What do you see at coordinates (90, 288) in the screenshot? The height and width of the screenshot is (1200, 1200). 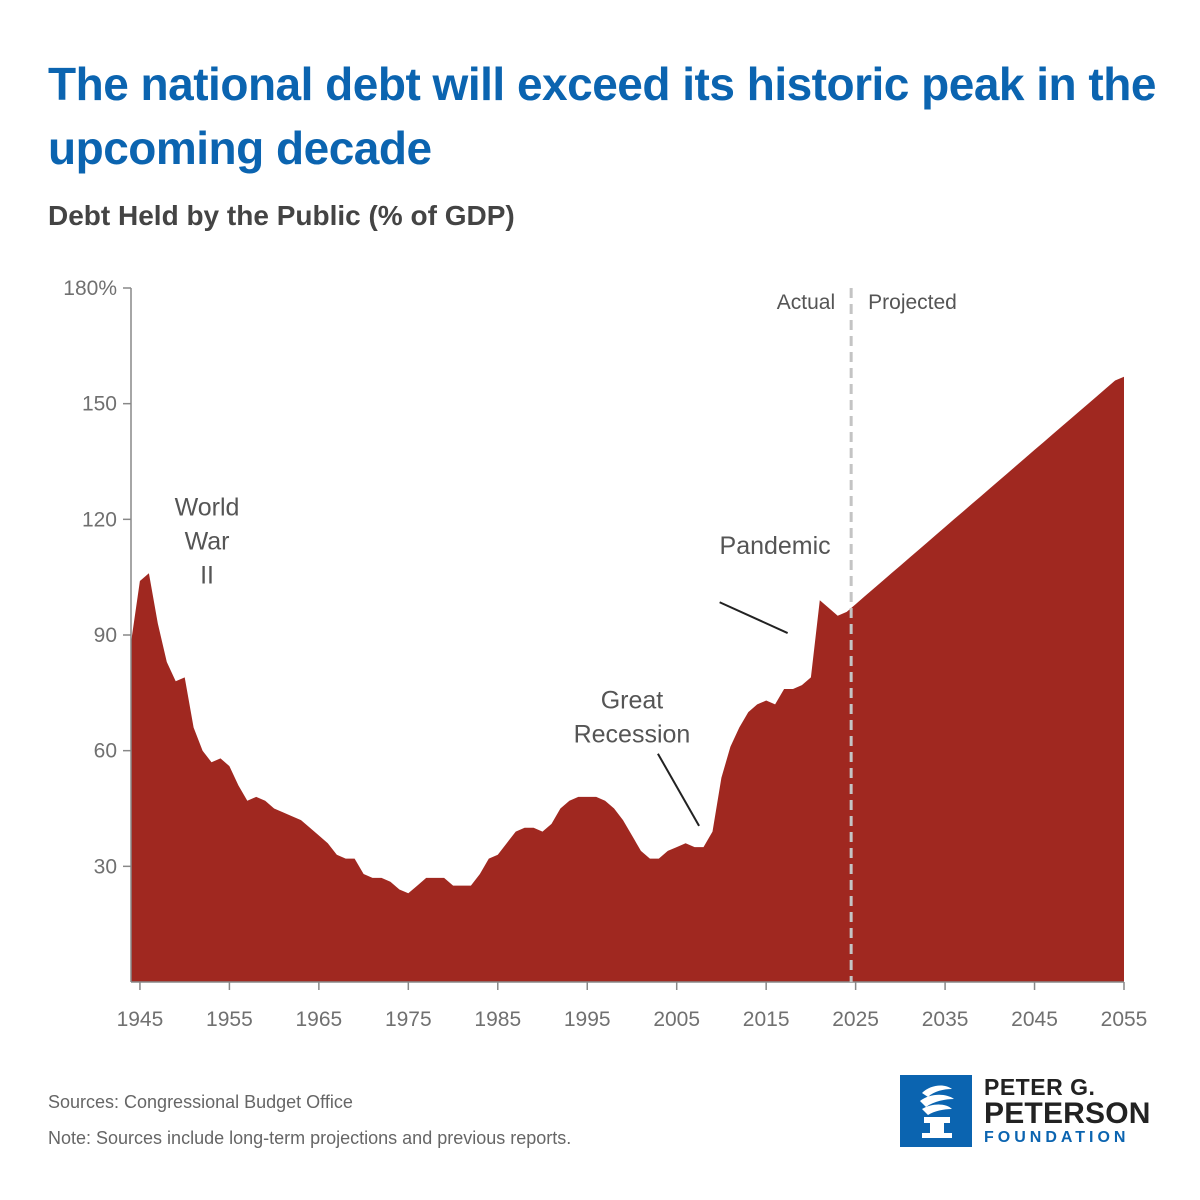 I see `y-tick-label: 180%` at bounding box center [90, 288].